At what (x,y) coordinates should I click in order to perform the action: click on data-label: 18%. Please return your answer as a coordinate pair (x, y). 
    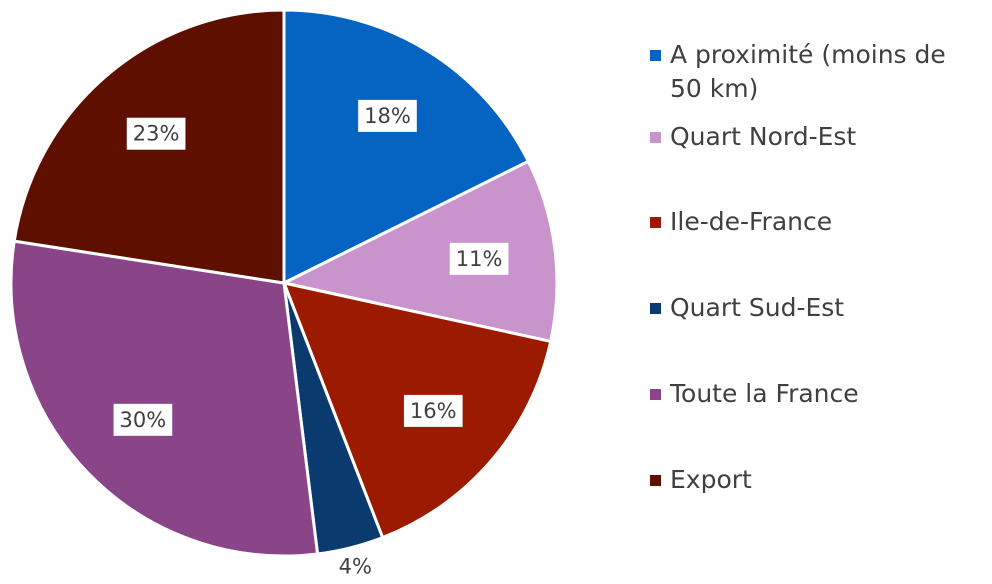
    Looking at the image, I should click on (387, 116).